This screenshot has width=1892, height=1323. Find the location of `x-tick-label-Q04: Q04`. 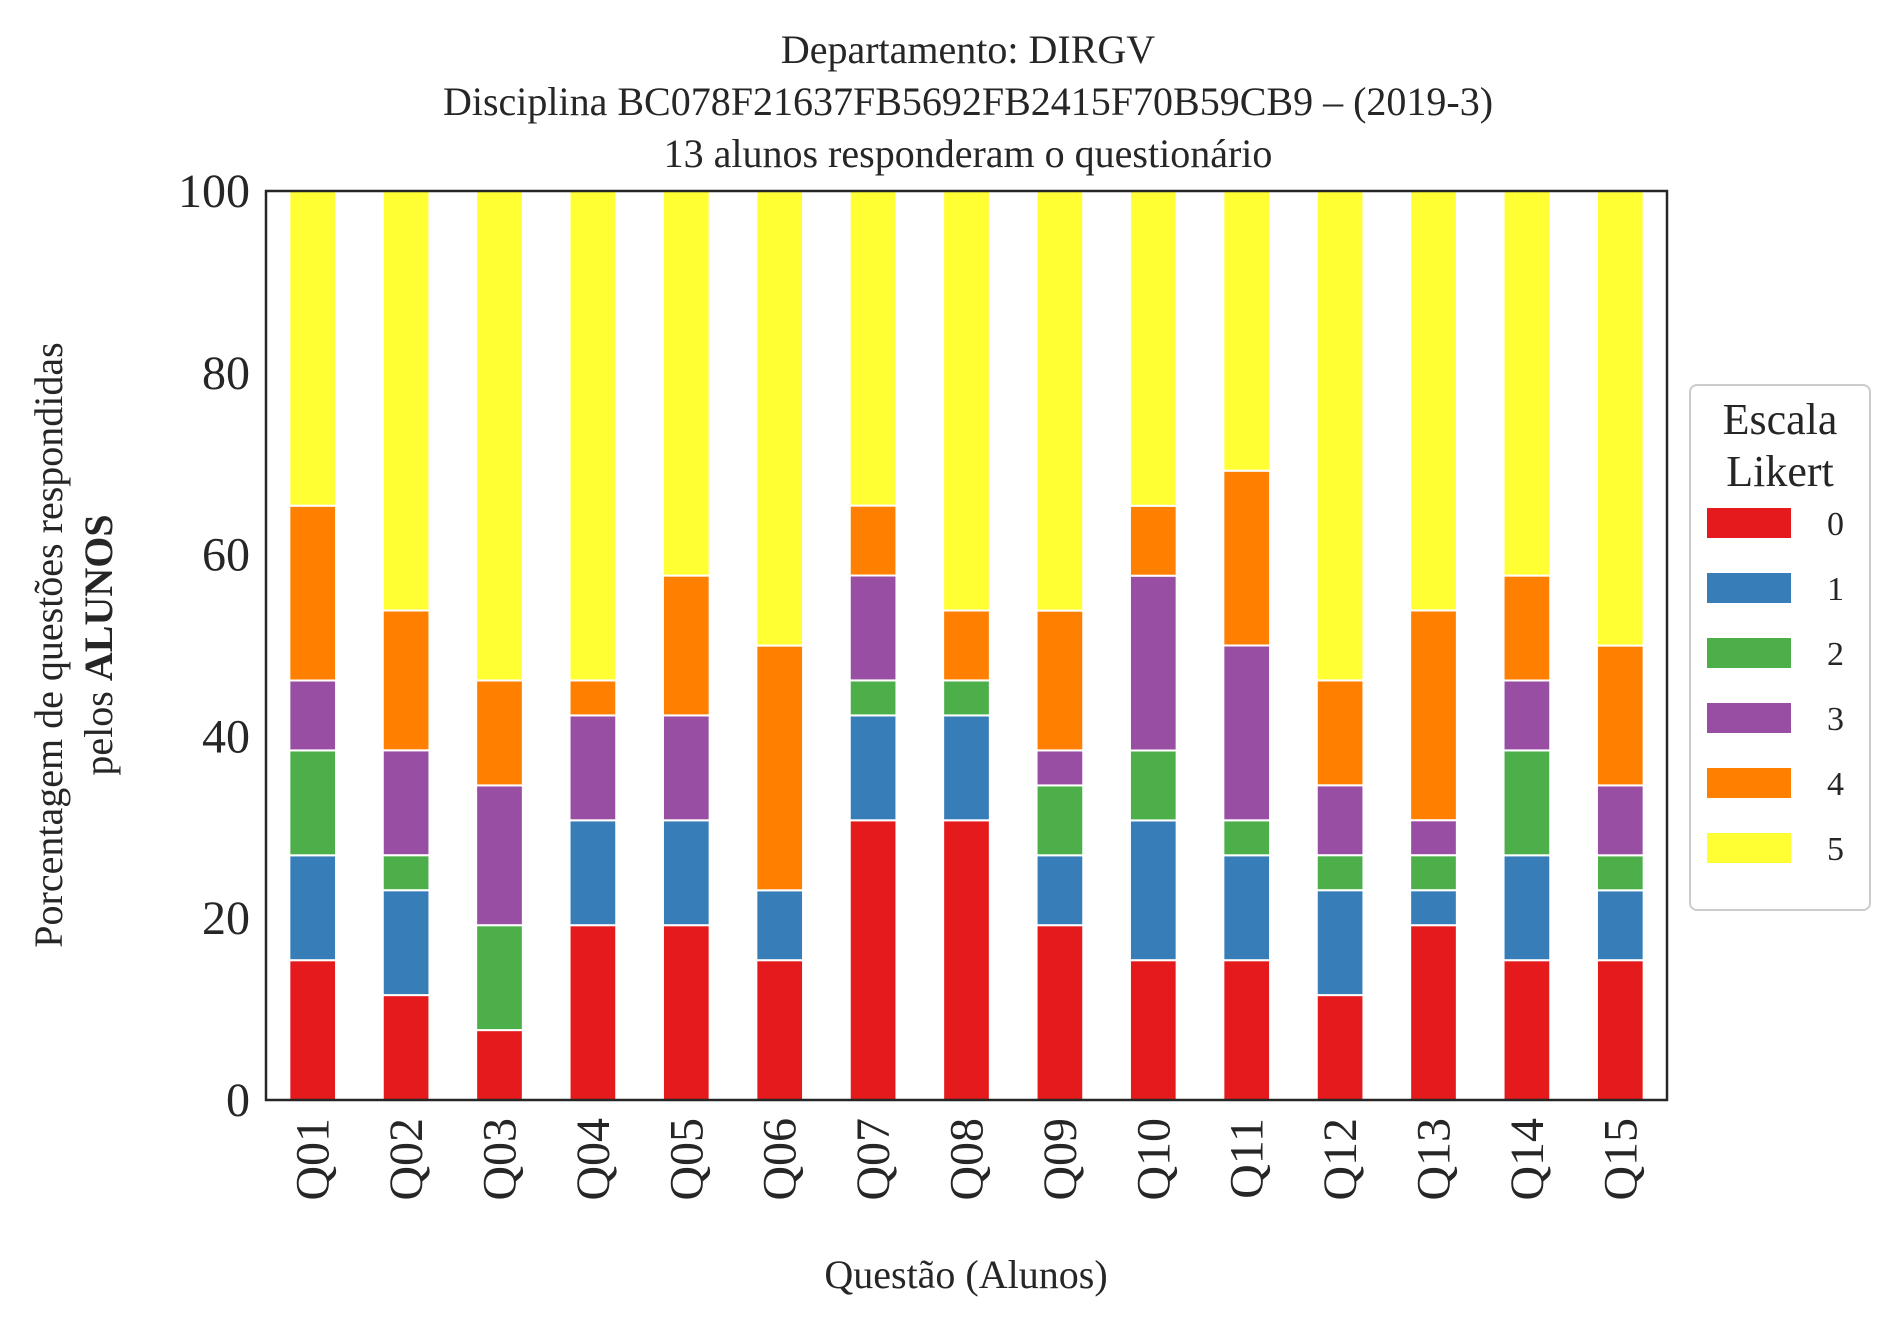

x-tick-label-Q04: Q04 is located at coordinates (593, 1159).